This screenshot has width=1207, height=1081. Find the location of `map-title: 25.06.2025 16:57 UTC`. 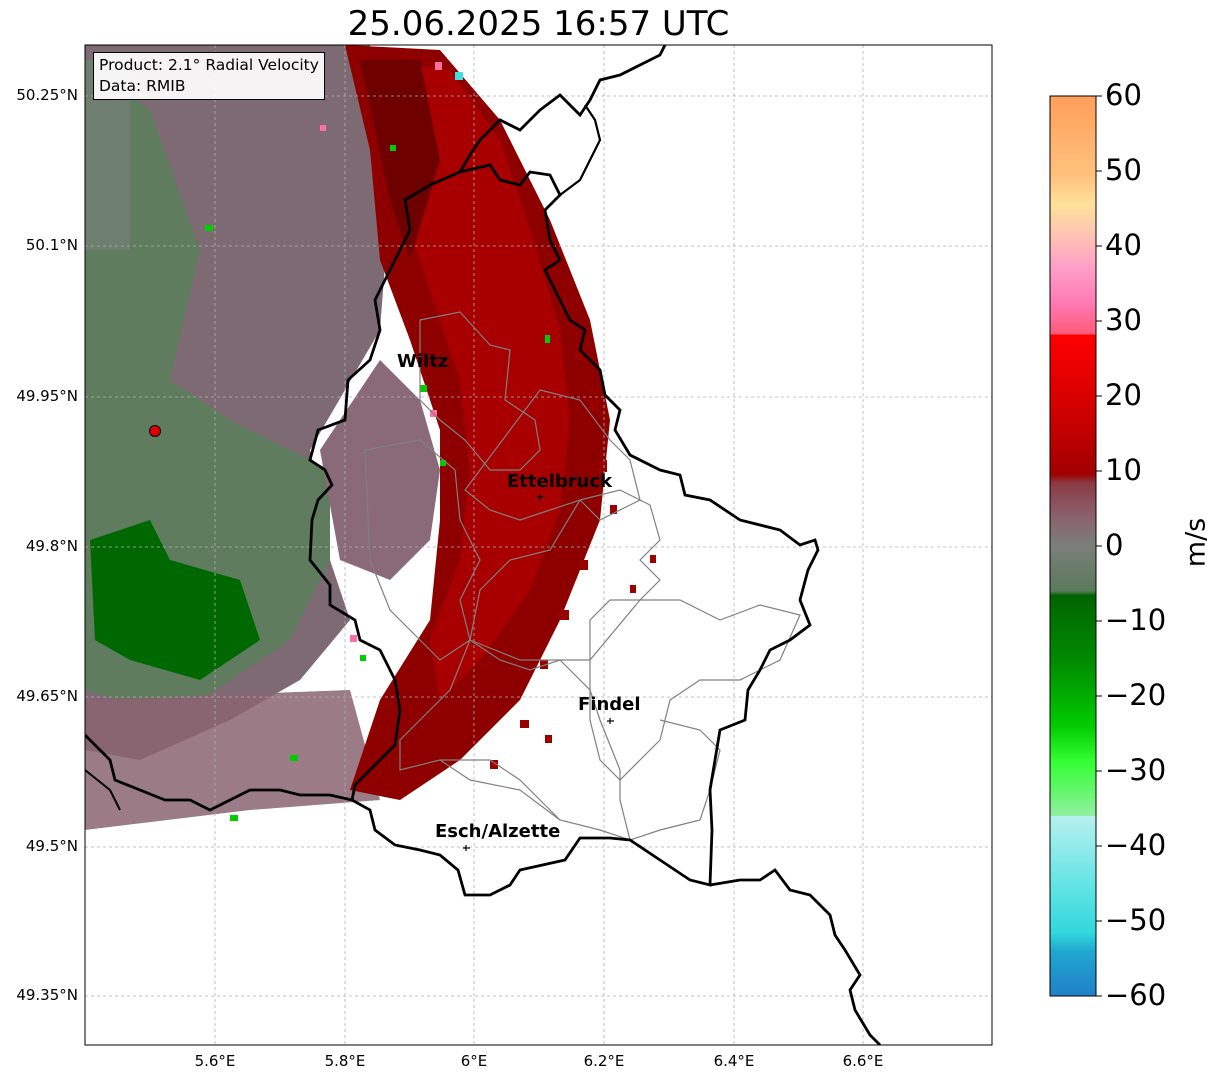

map-title: 25.06.2025 16:57 UTC is located at coordinates (538, 24).